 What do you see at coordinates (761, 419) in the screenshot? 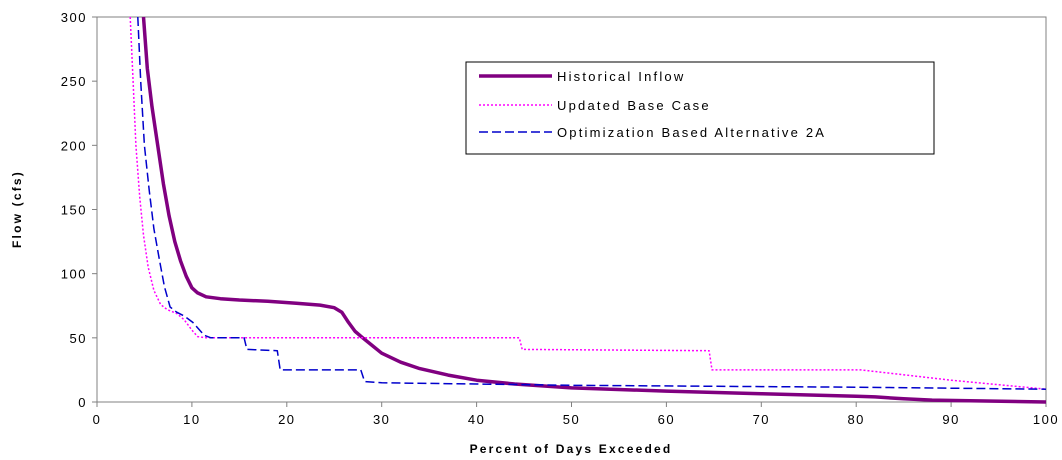
I see `x-tick-label: 70` at bounding box center [761, 419].